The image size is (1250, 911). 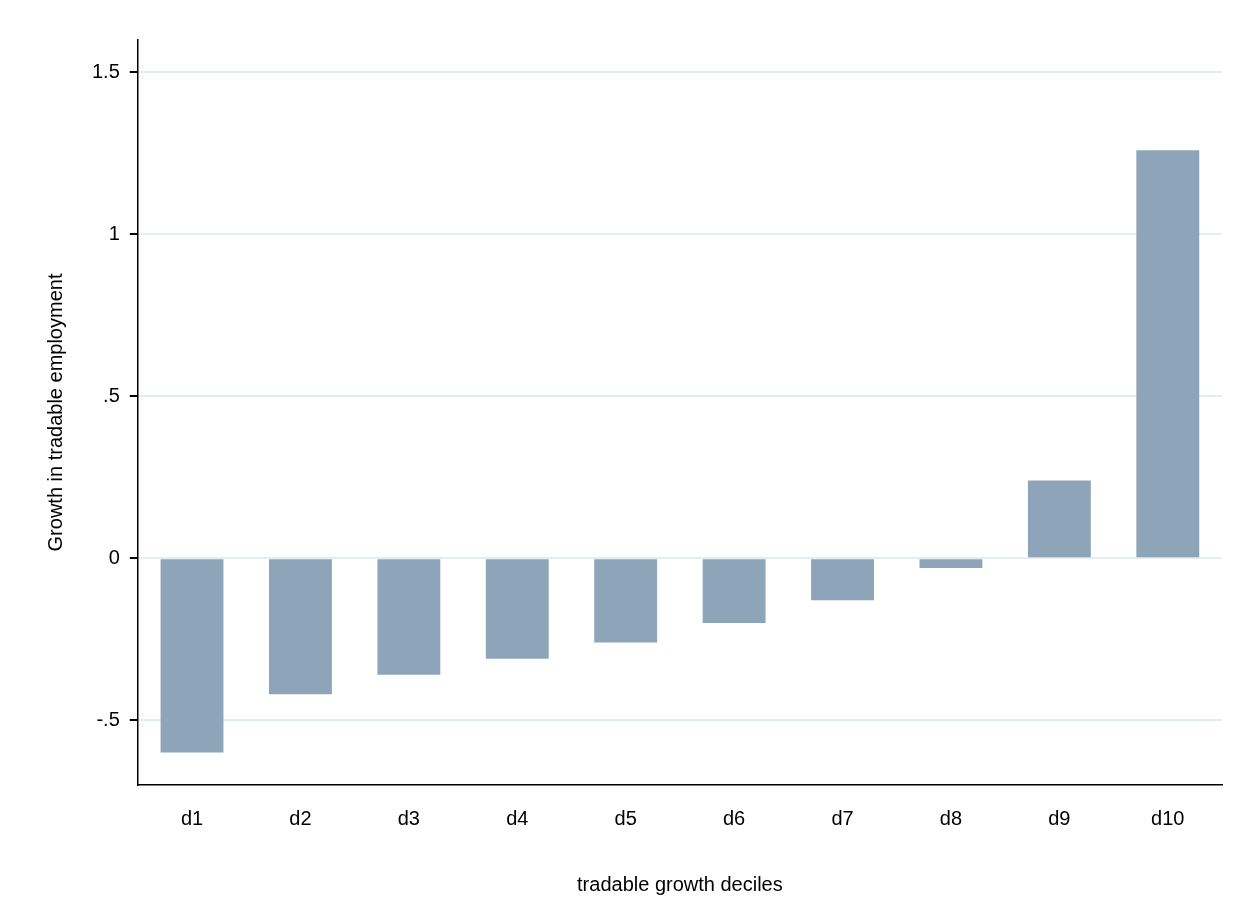 I want to click on y-tick-label: -.5, so click(x=108, y=718).